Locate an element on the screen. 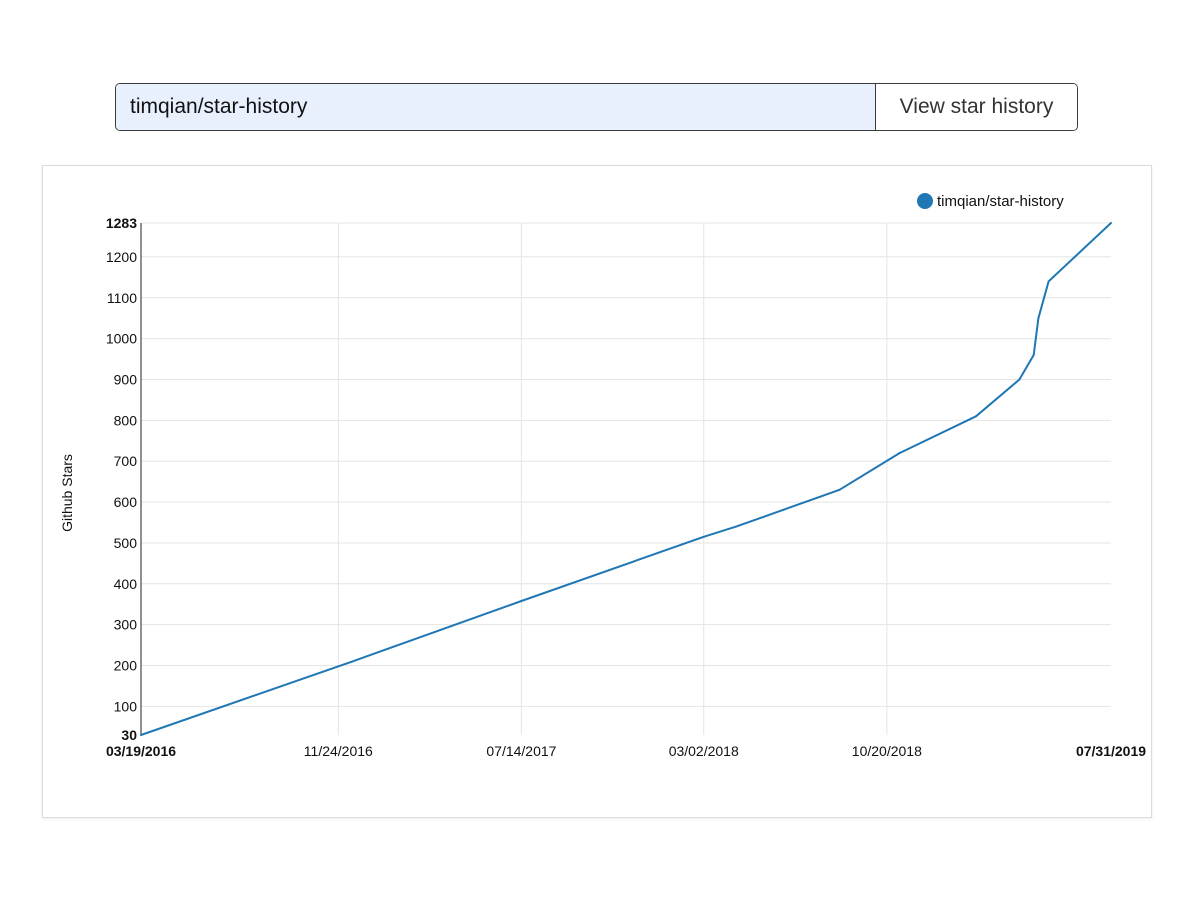  y-tick-label: 1000 is located at coordinates (121, 339).